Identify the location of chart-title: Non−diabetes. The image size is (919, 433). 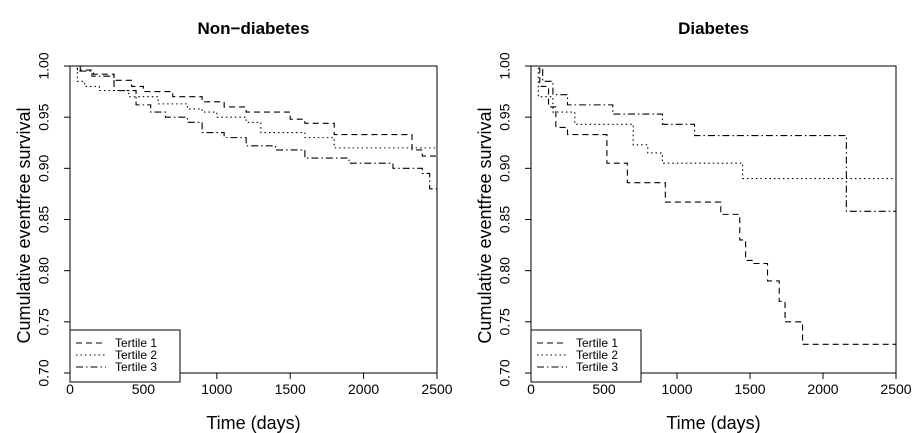
(254, 28).